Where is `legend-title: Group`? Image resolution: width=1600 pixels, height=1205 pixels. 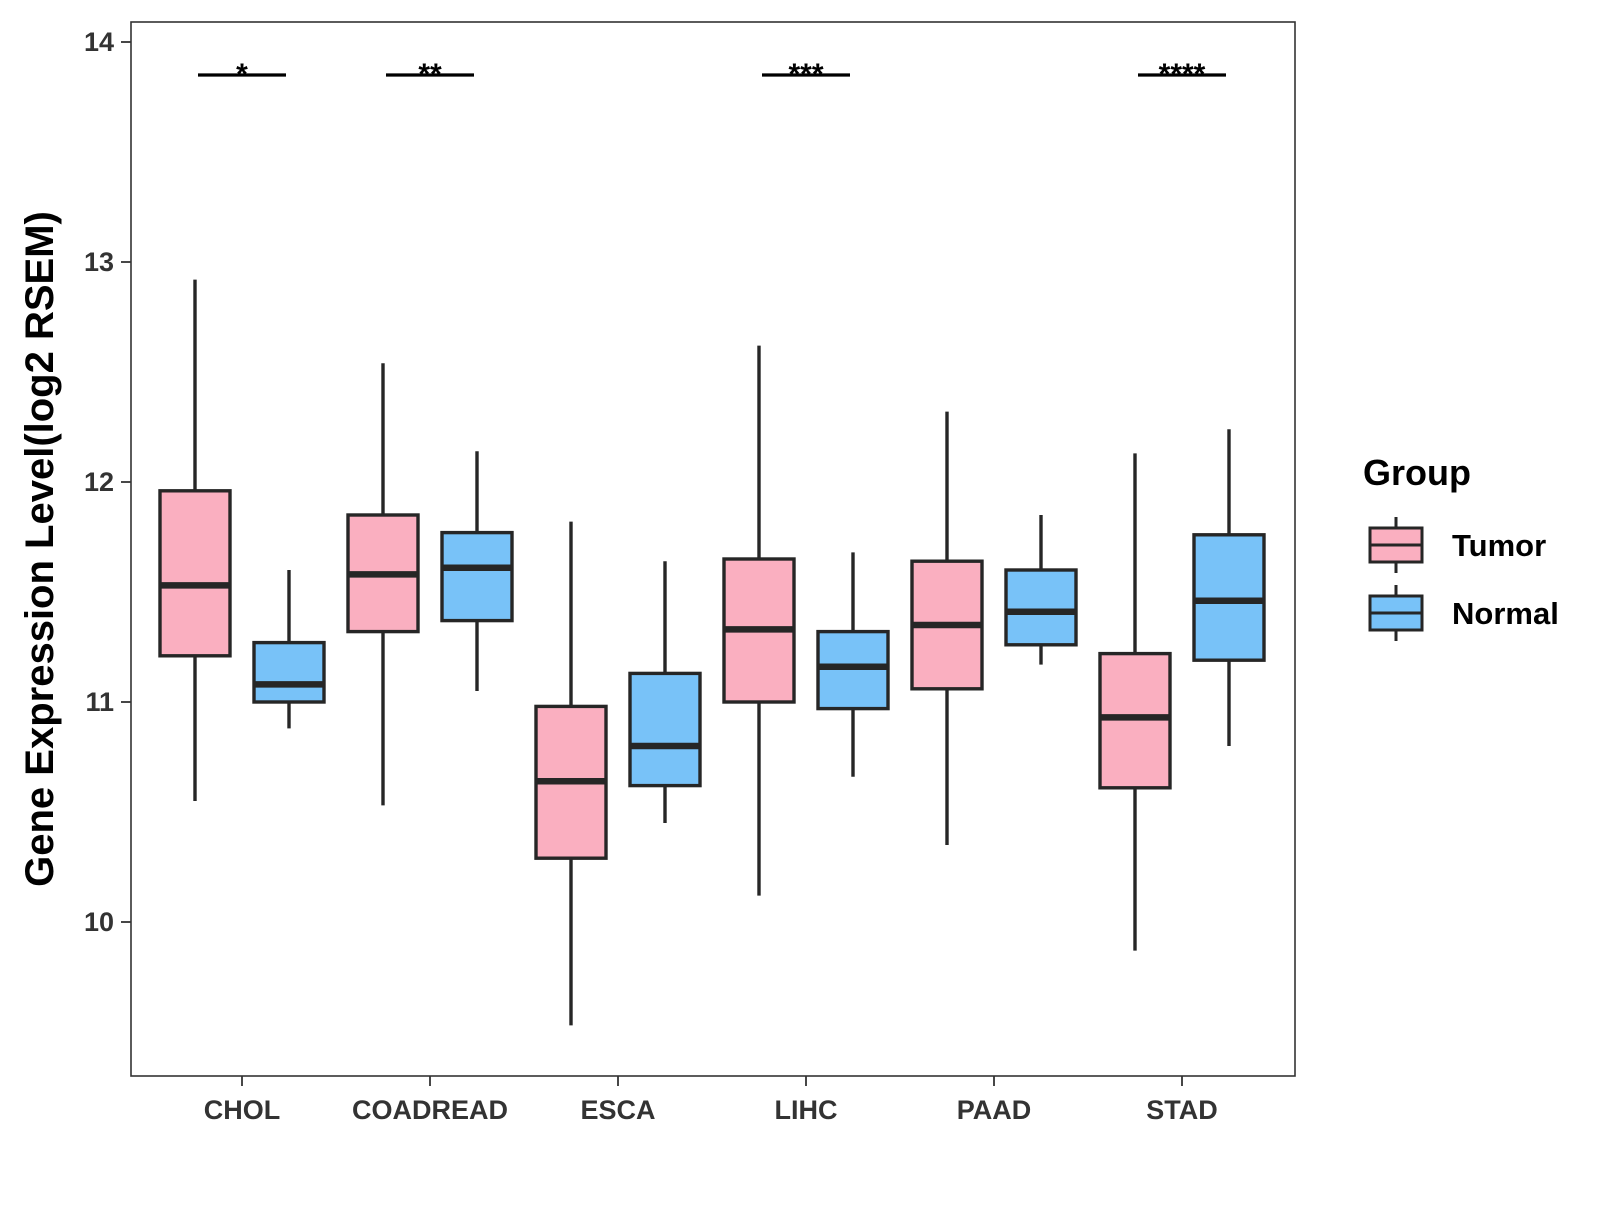
legend-title: Group is located at coordinates (1417, 472).